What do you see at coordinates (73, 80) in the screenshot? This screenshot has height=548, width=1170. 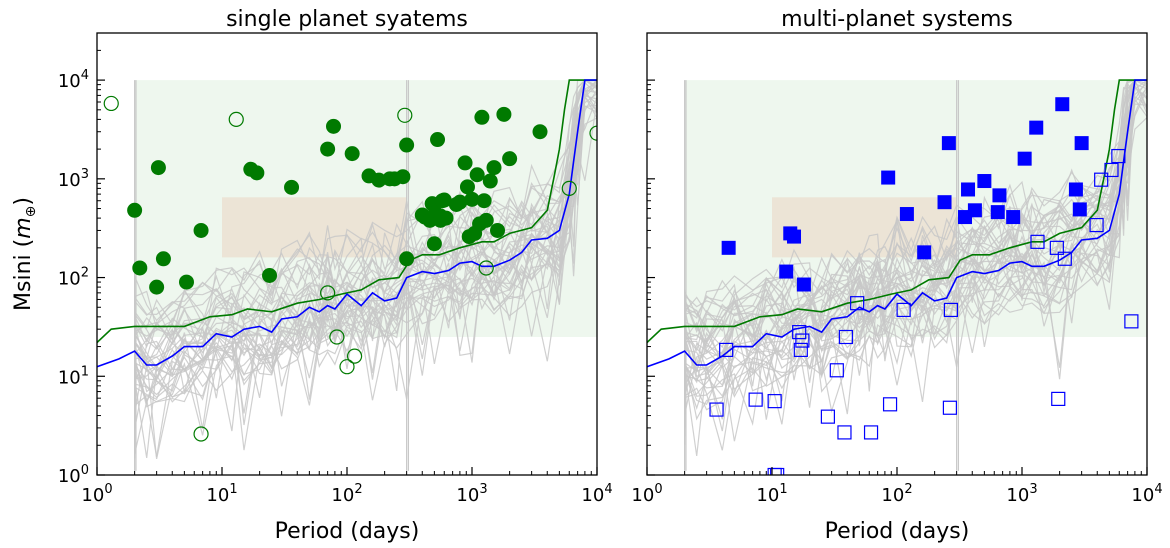 I see `y-tick-label: 10⁴` at bounding box center [73, 80].